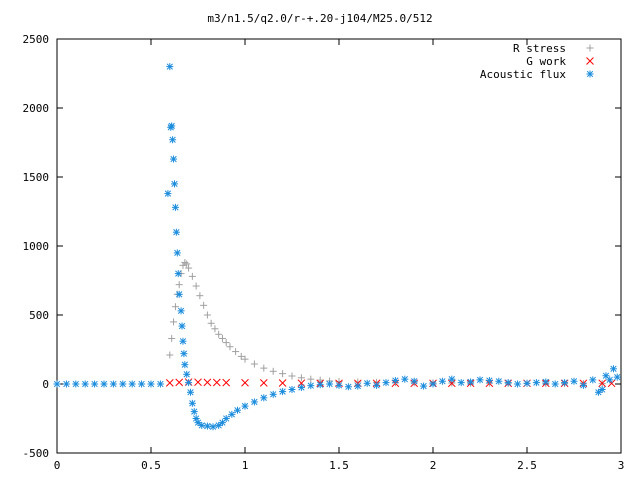 The height and width of the screenshot is (480, 640). I want to click on x-tick-label: 0.5, so click(151, 465).